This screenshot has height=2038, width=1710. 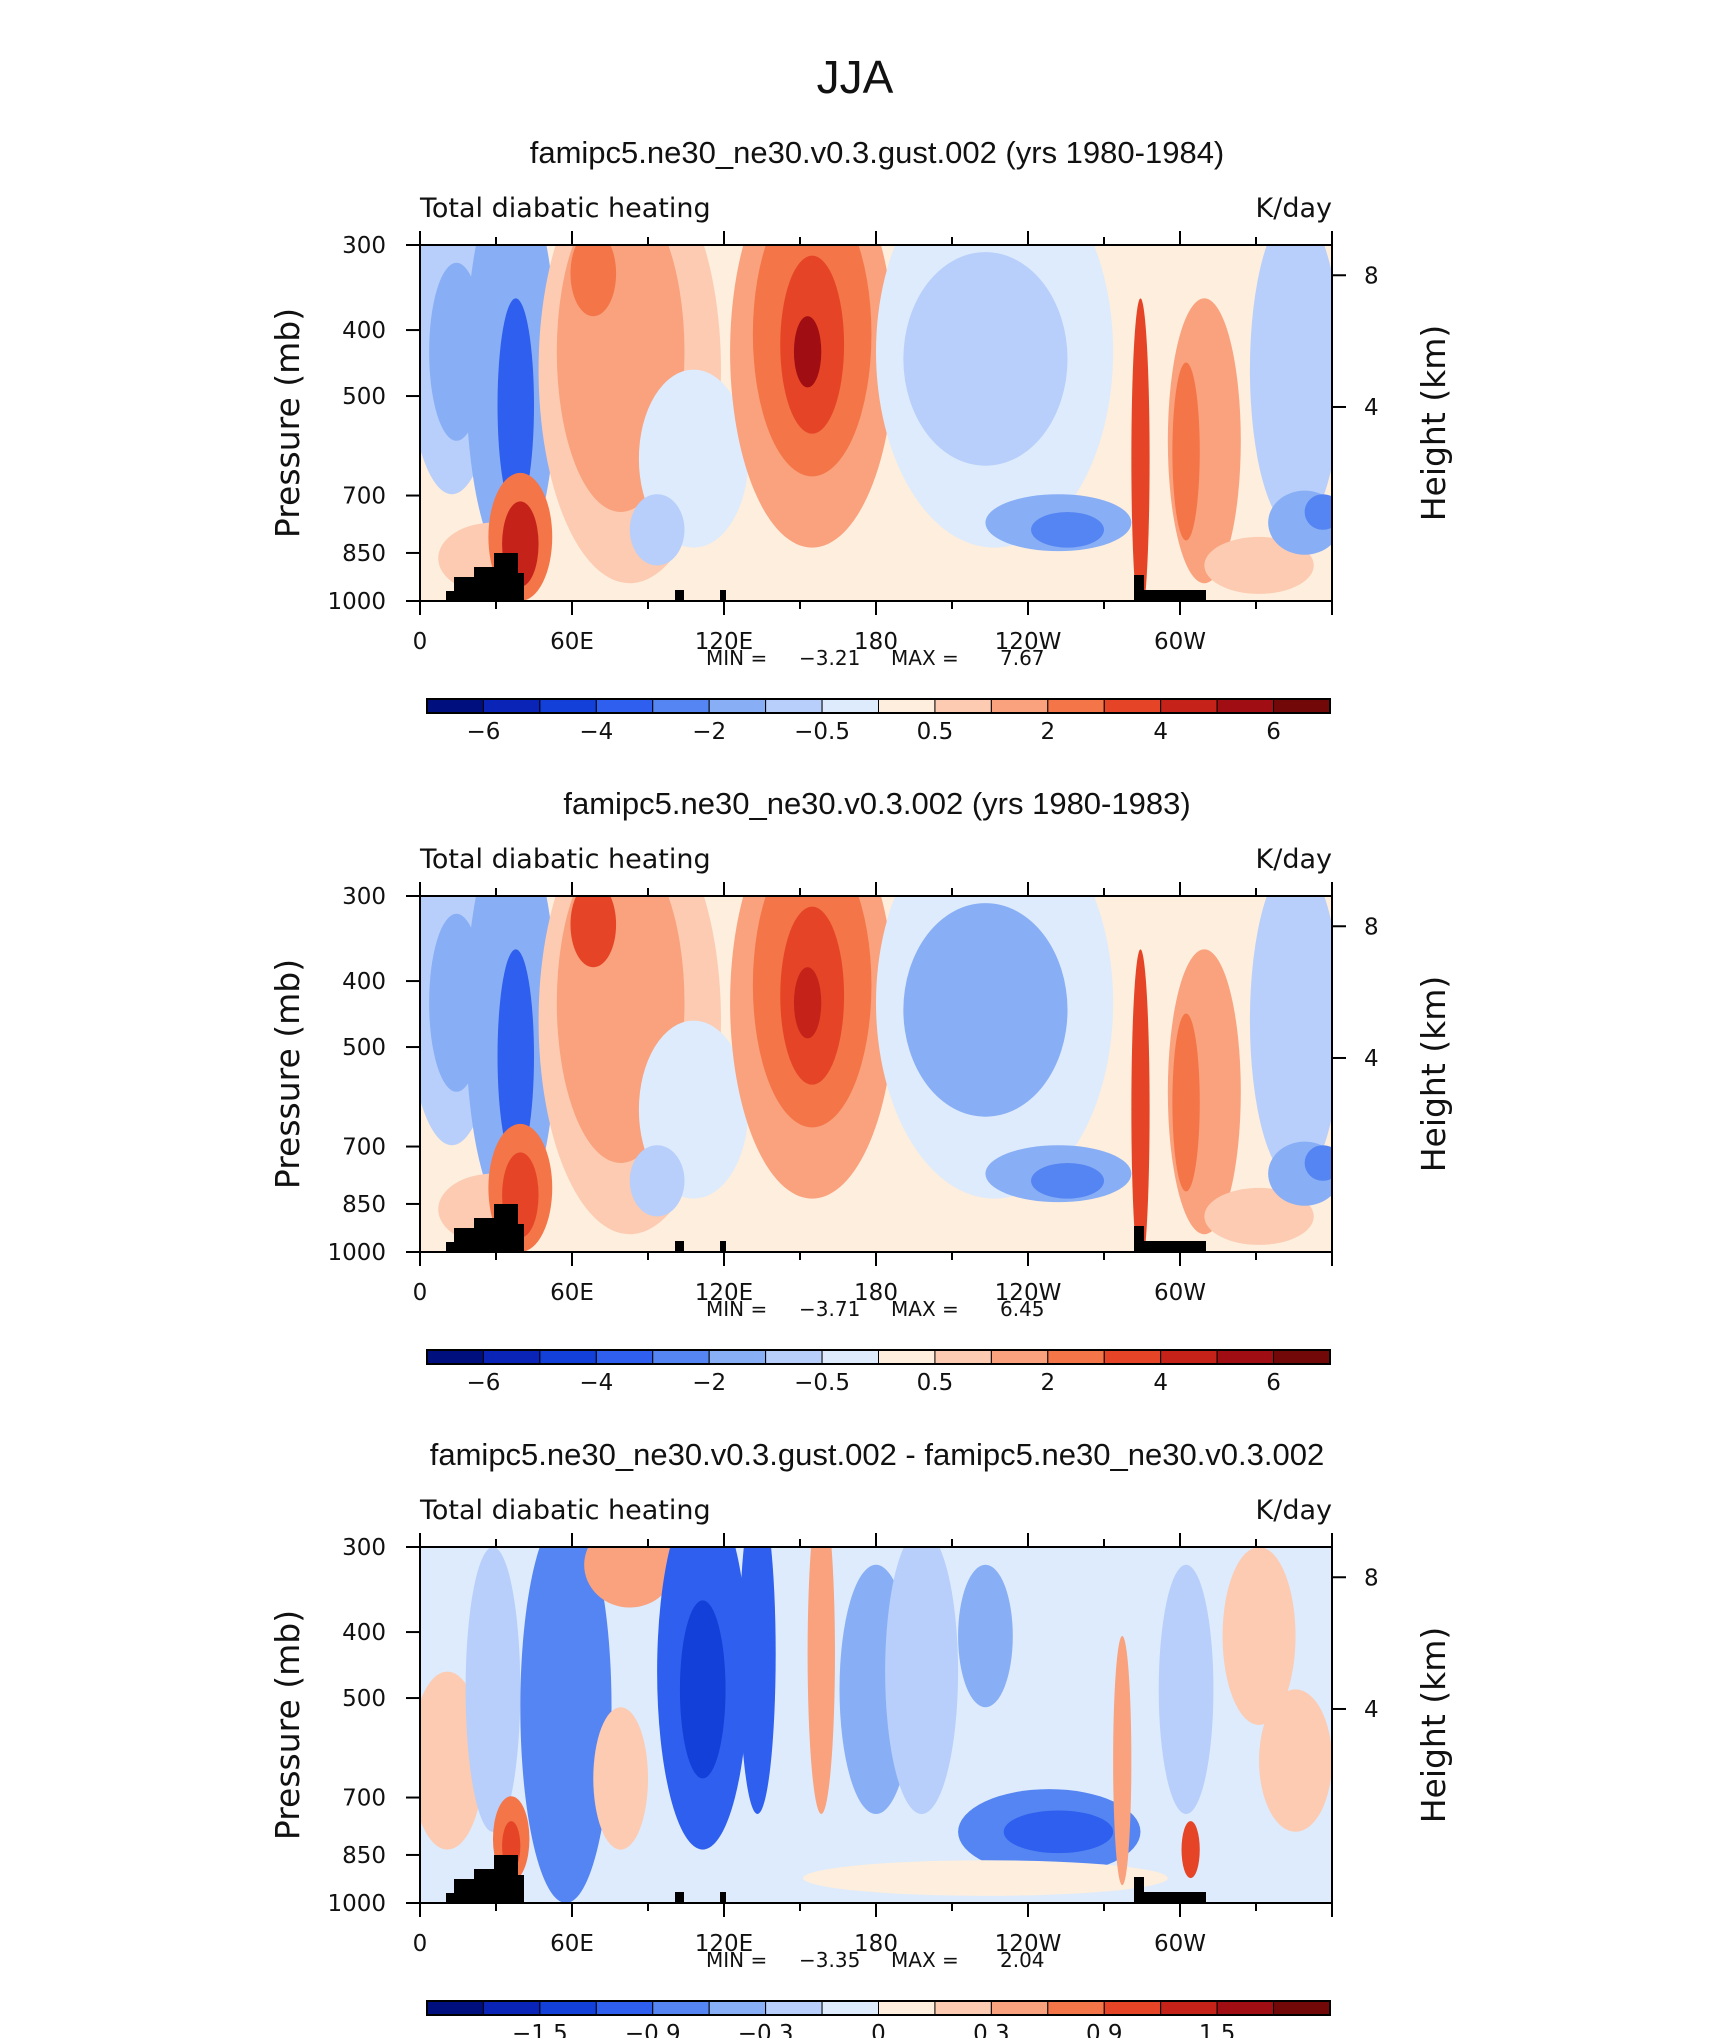 What do you see at coordinates (1160, 732) in the screenshot?
I see `colorbar-label: 4` at bounding box center [1160, 732].